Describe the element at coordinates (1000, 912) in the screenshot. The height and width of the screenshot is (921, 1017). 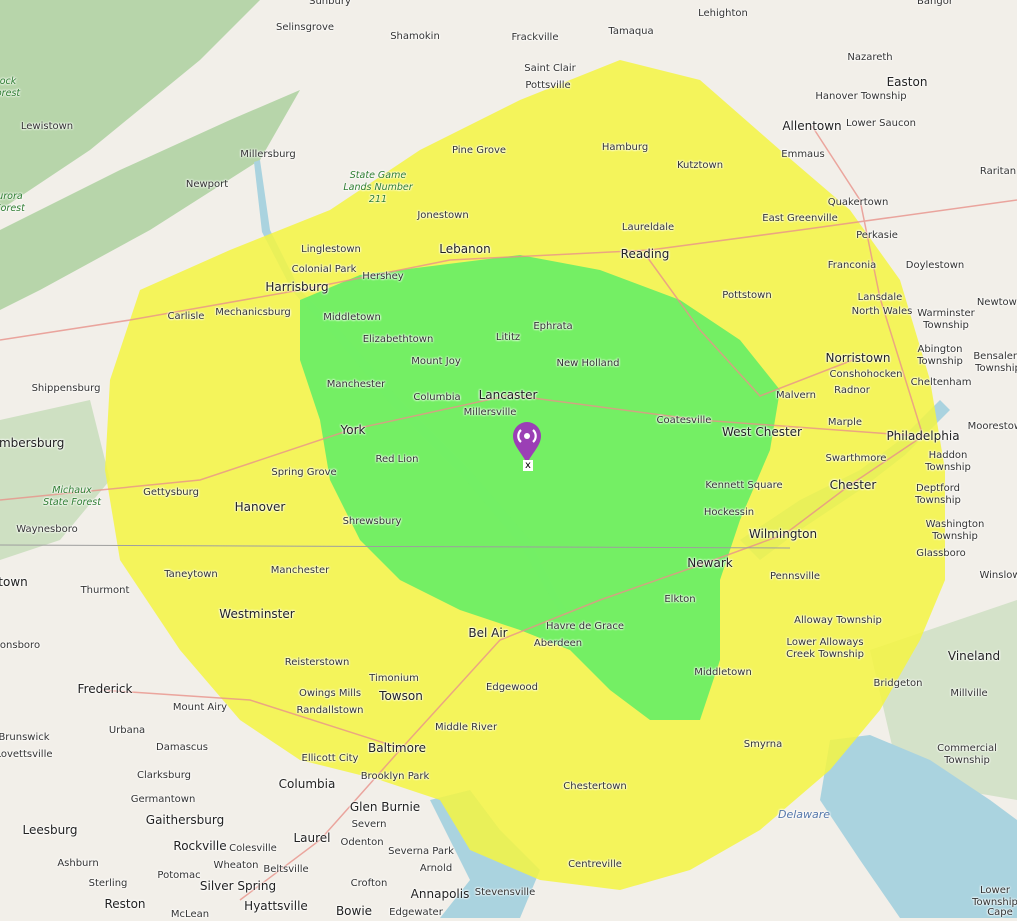
I see `place-label: Cape` at that location.